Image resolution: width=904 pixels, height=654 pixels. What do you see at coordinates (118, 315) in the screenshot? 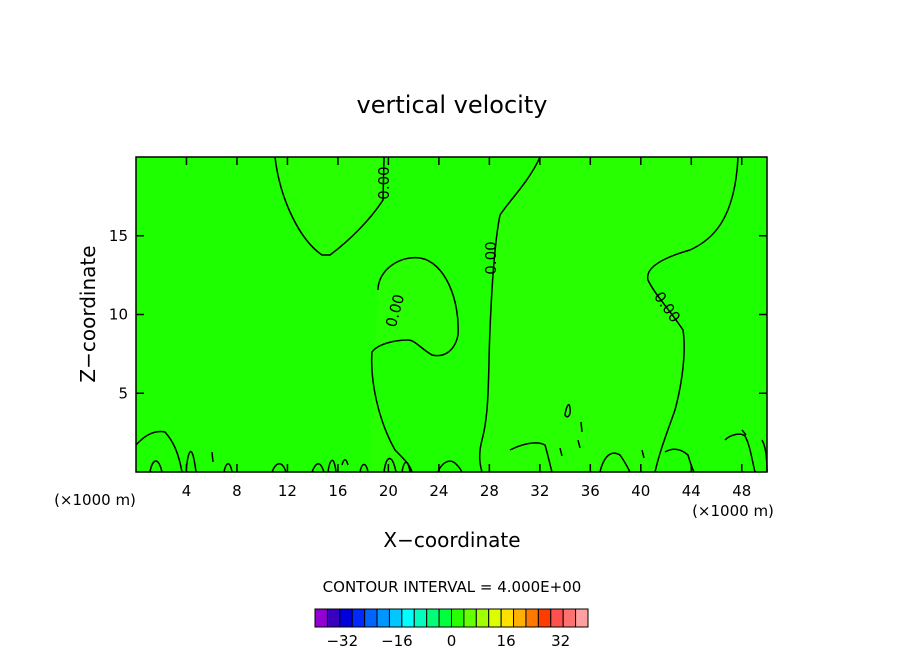
I see `y-tick-label: 10` at bounding box center [118, 315].